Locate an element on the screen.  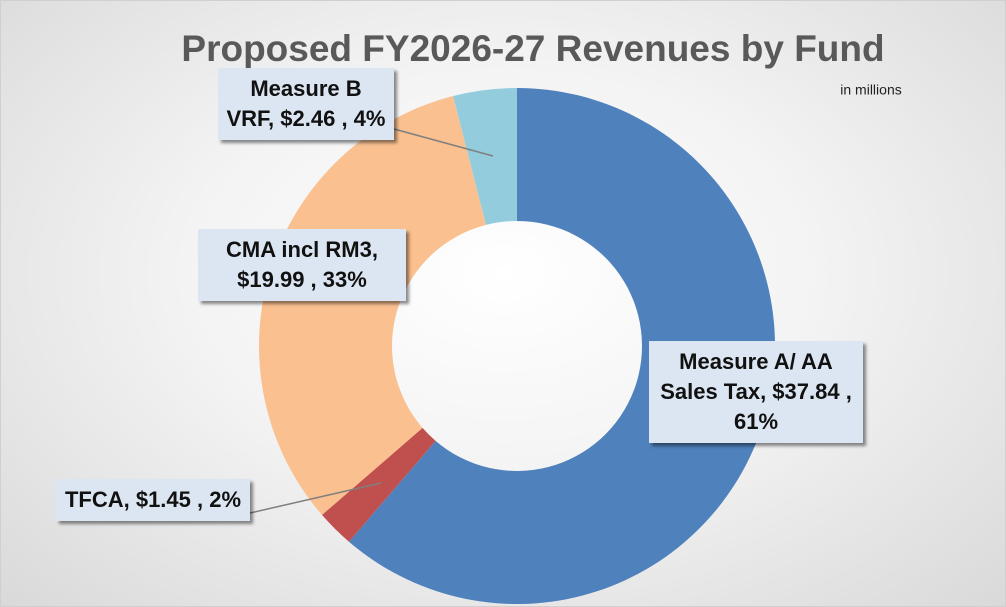
data-label: TFCA, $1.45 , 2% is located at coordinates (153, 500).